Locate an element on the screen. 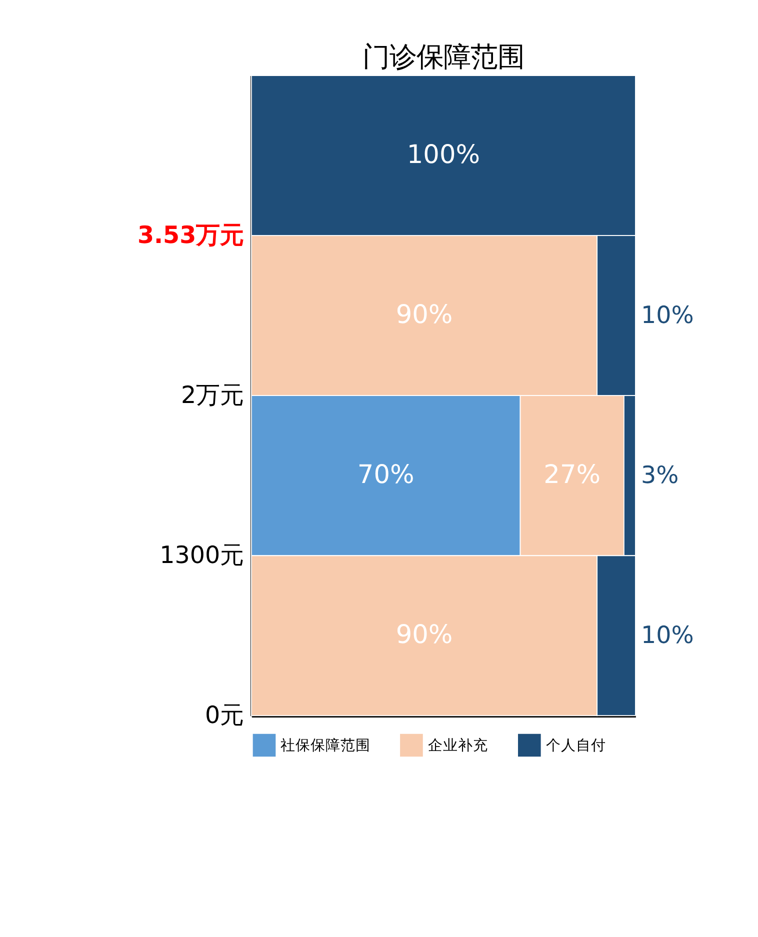  text: 0元 is located at coordinates (224, 714).